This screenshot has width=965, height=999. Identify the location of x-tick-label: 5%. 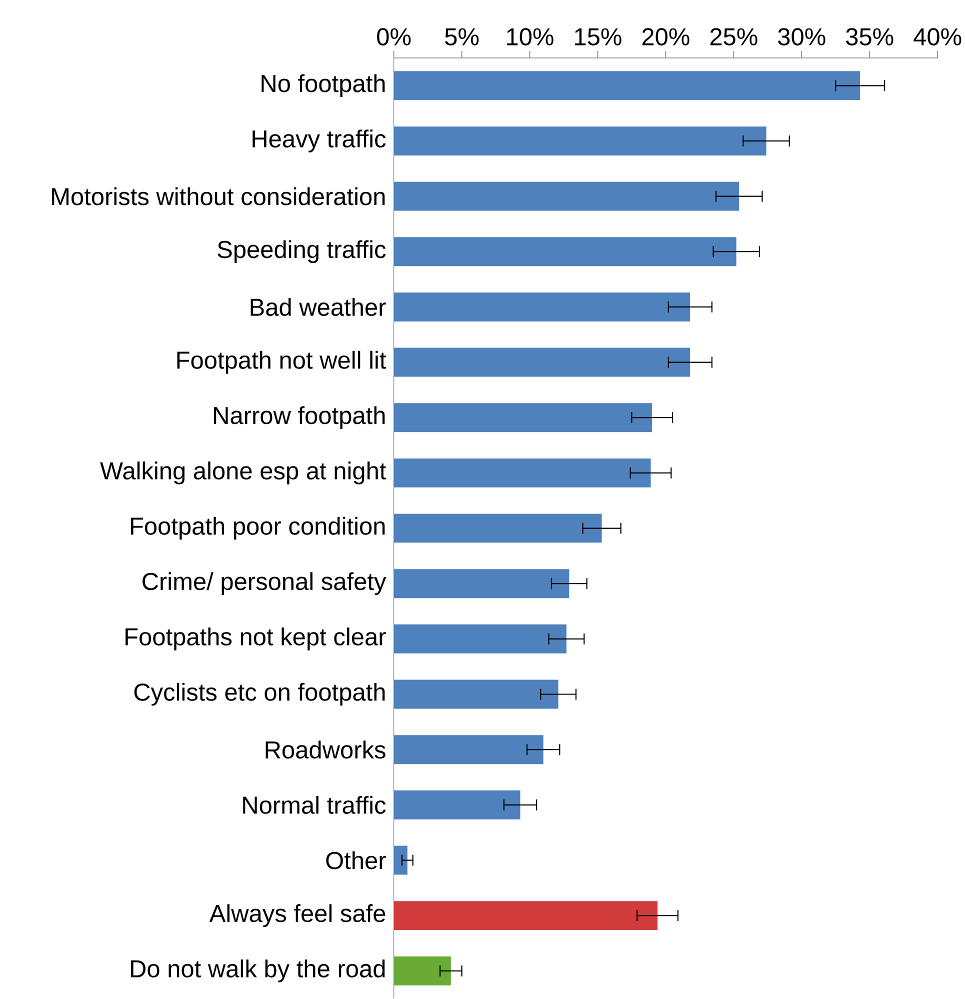
(461, 37).